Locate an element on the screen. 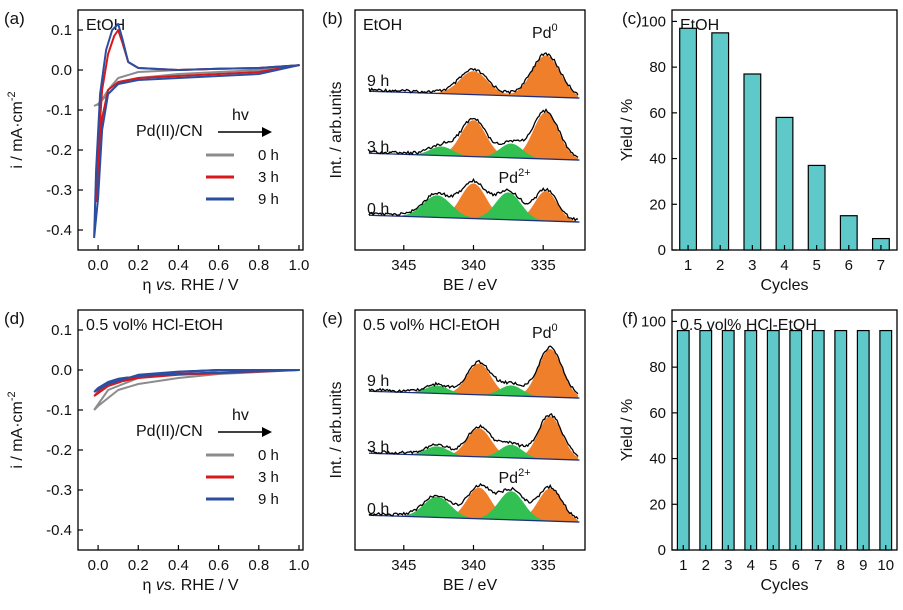  y-tick-label-a: 0.0 is located at coordinates (61, 70).